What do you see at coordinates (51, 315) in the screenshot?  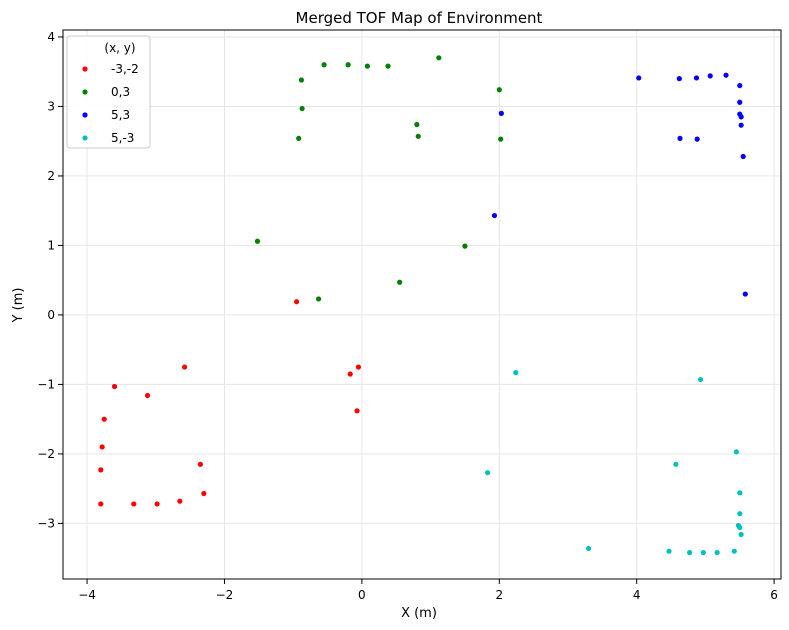 I see `y-tick-label: 0` at bounding box center [51, 315].